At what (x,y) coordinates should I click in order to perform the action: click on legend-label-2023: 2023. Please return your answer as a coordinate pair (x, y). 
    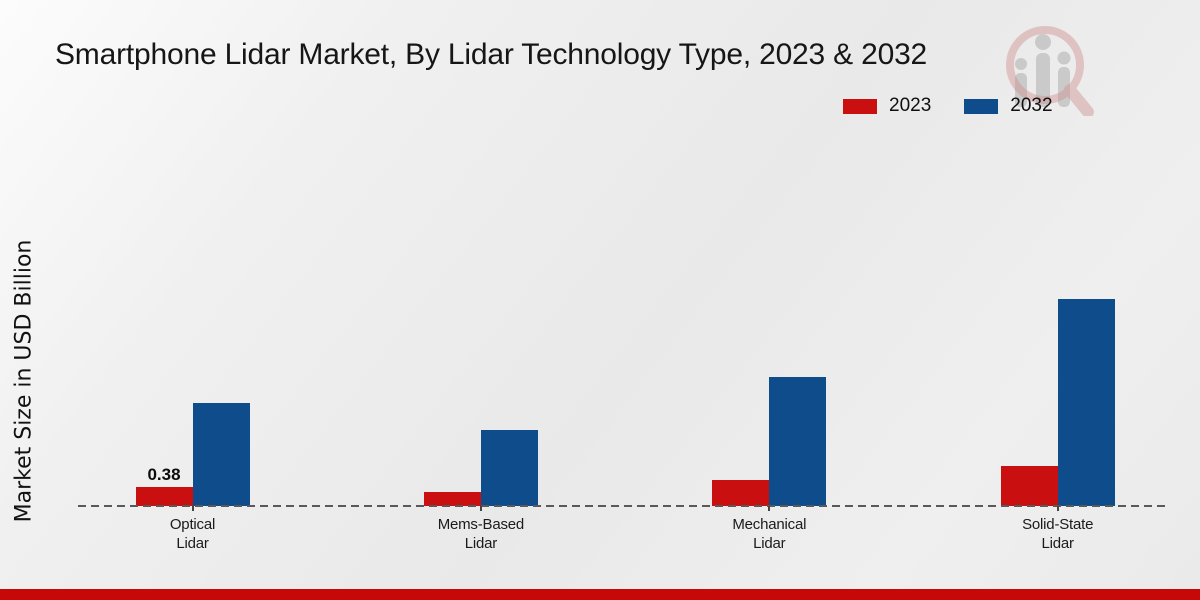
    Looking at the image, I should click on (910, 105).